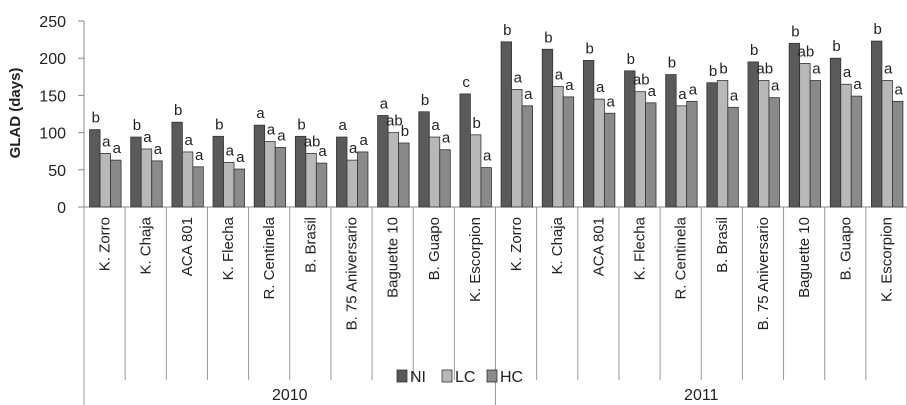 The image size is (907, 405). I want to click on category-label: B. 75 Aniversario, so click(351, 273).